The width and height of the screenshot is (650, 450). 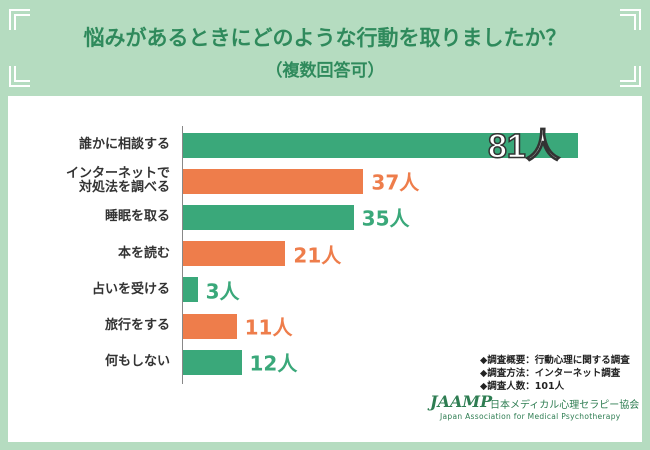 What do you see at coordinates (555, 360) in the screenshot?
I see `note: ◆調査概要：行動心理に関する調査` at bounding box center [555, 360].